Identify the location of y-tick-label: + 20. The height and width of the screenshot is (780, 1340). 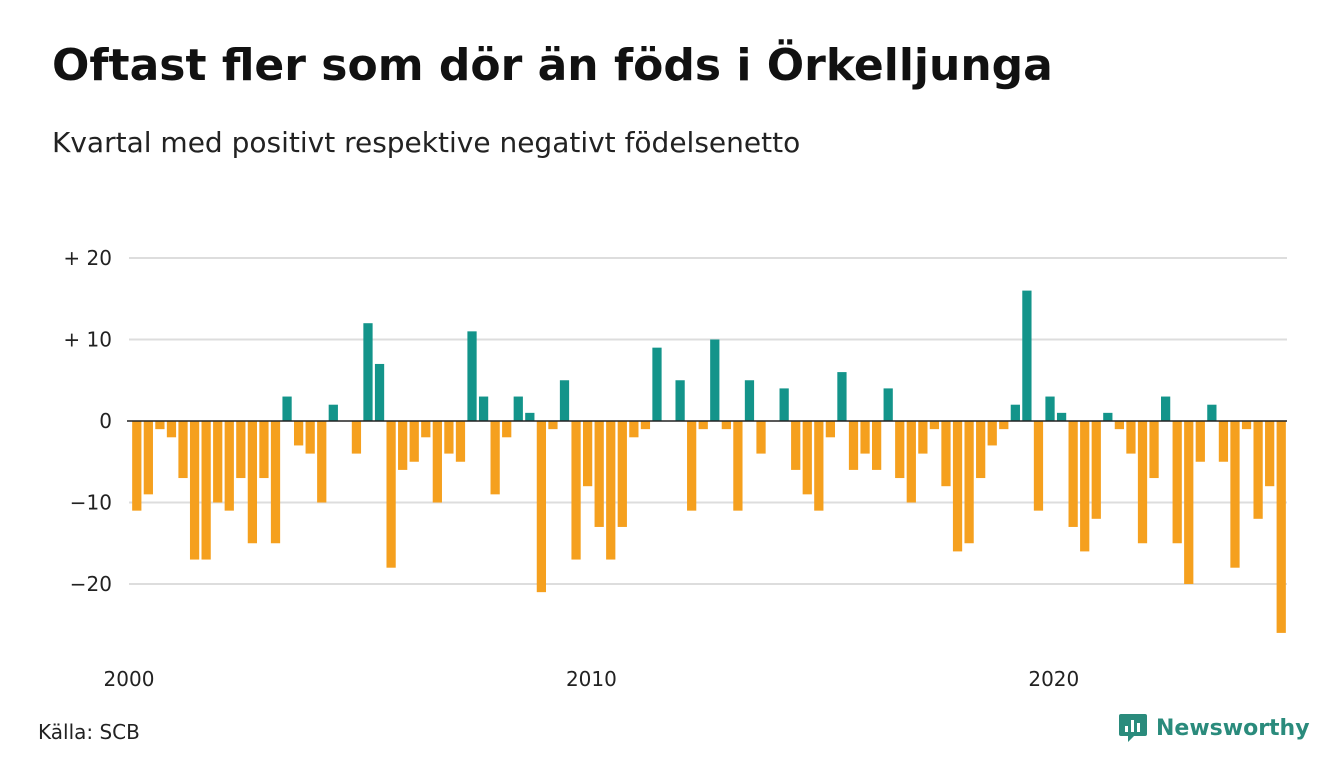
(87, 258).